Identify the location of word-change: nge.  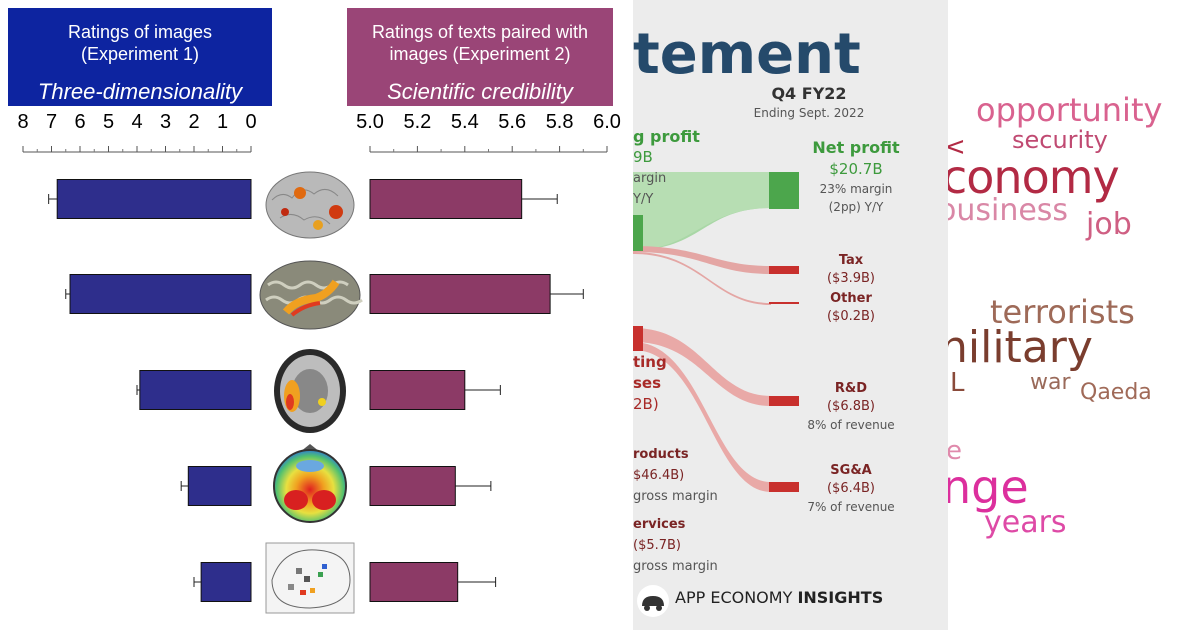
(988, 487).